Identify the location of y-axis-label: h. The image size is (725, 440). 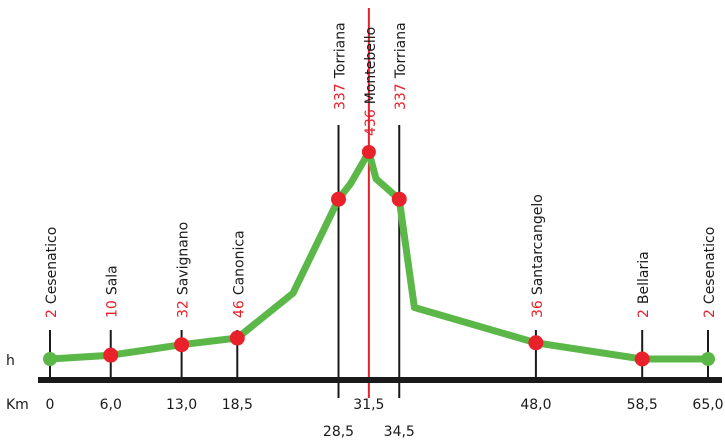
(10, 361).